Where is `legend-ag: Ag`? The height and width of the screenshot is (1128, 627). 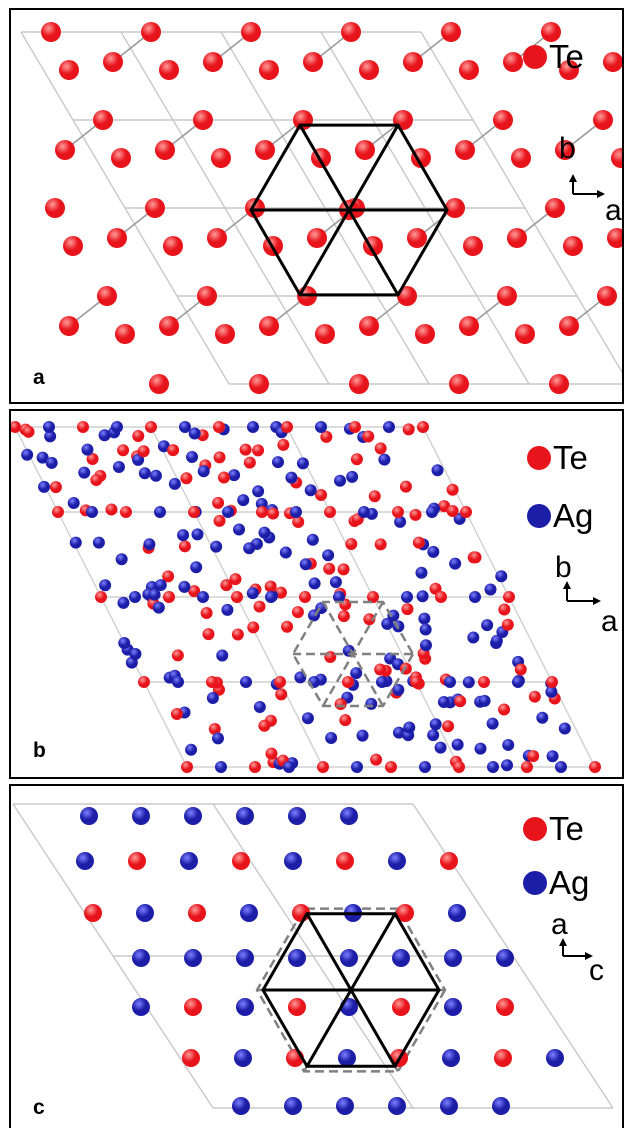
legend-ag: Ag is located at coordinates (556, 882).